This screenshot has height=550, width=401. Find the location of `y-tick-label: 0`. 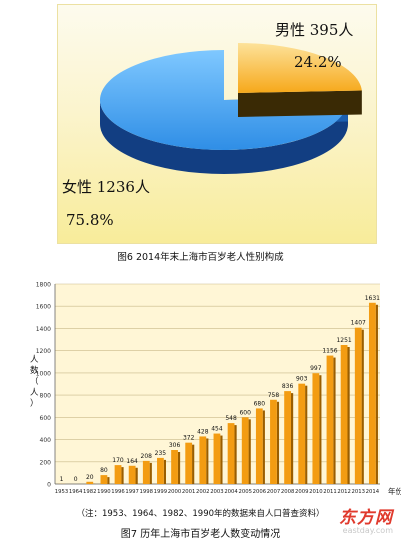

y-tick-label: 0 is located at coordinates (49, 485).